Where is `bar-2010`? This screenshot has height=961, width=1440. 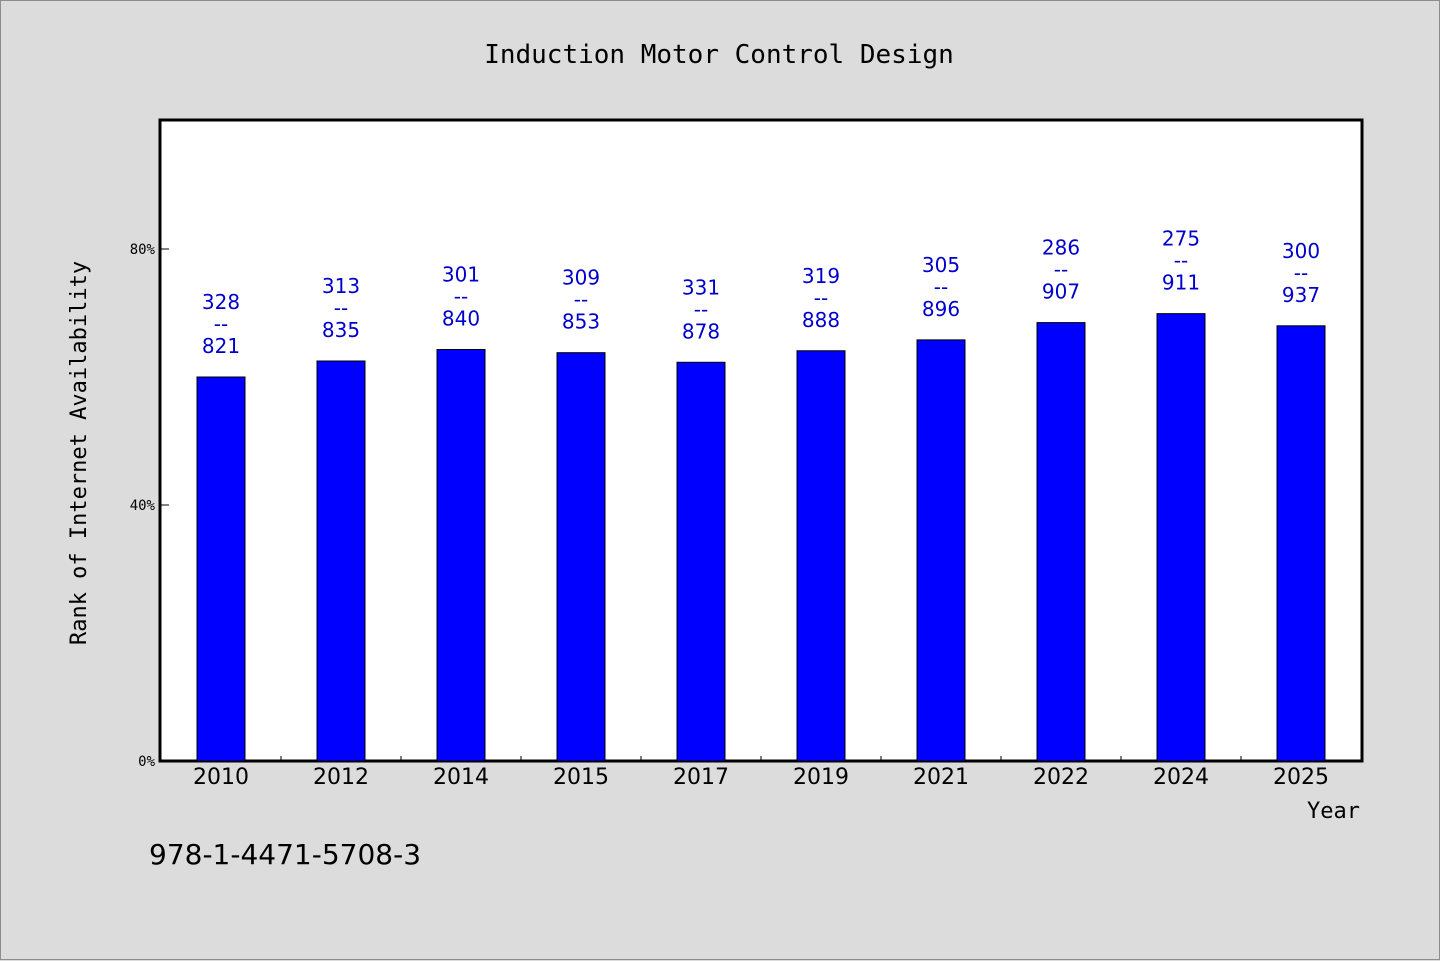
bar-2010 is located at coordinates (221, 569).